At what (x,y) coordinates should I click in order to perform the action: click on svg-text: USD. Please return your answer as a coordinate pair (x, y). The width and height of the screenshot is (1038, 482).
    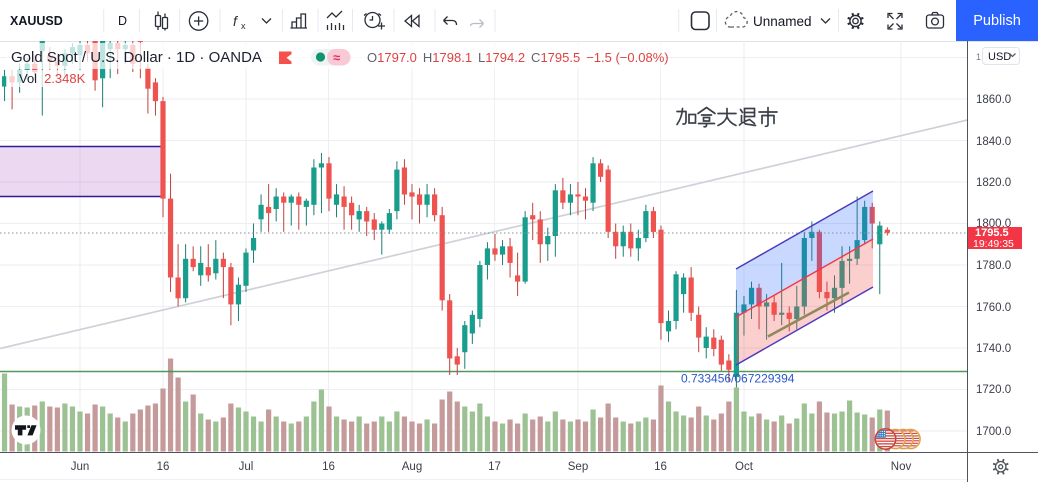
    Looking at the image, I should click on (999, 57).